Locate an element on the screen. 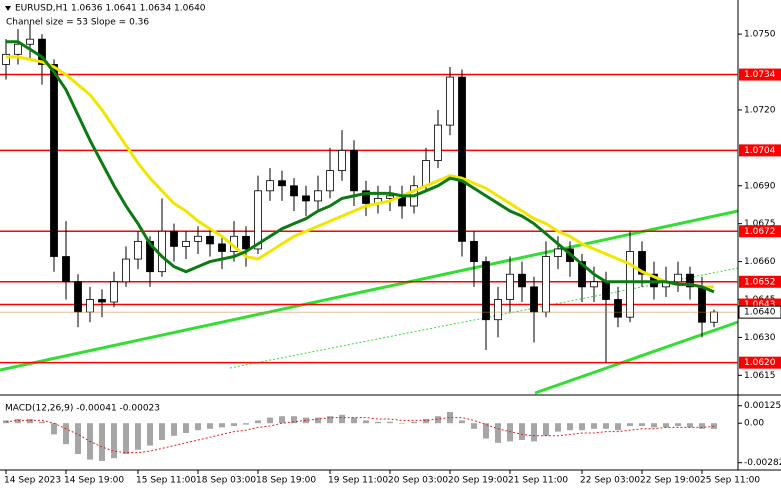 This screenshot has width=781, height=489. current-price-label: 1.0640 is located at coordinates (760, 313).